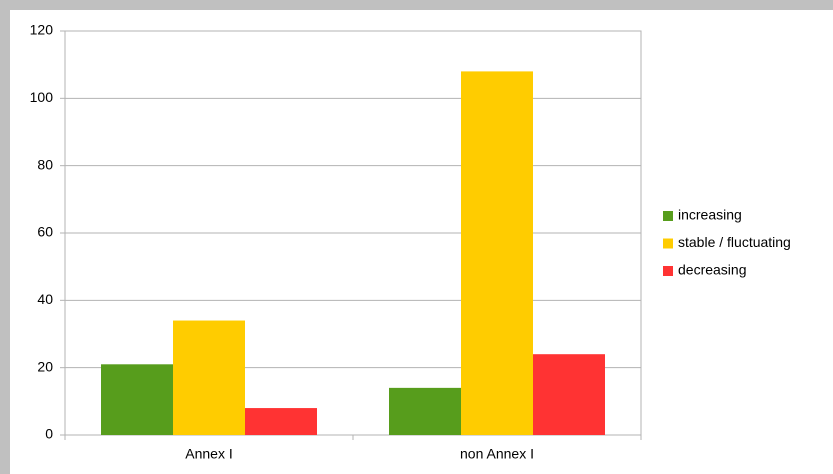 This screenshot has height=474, width=833. I want to click on x-tick-label: non Annex I, so click(497, 454).